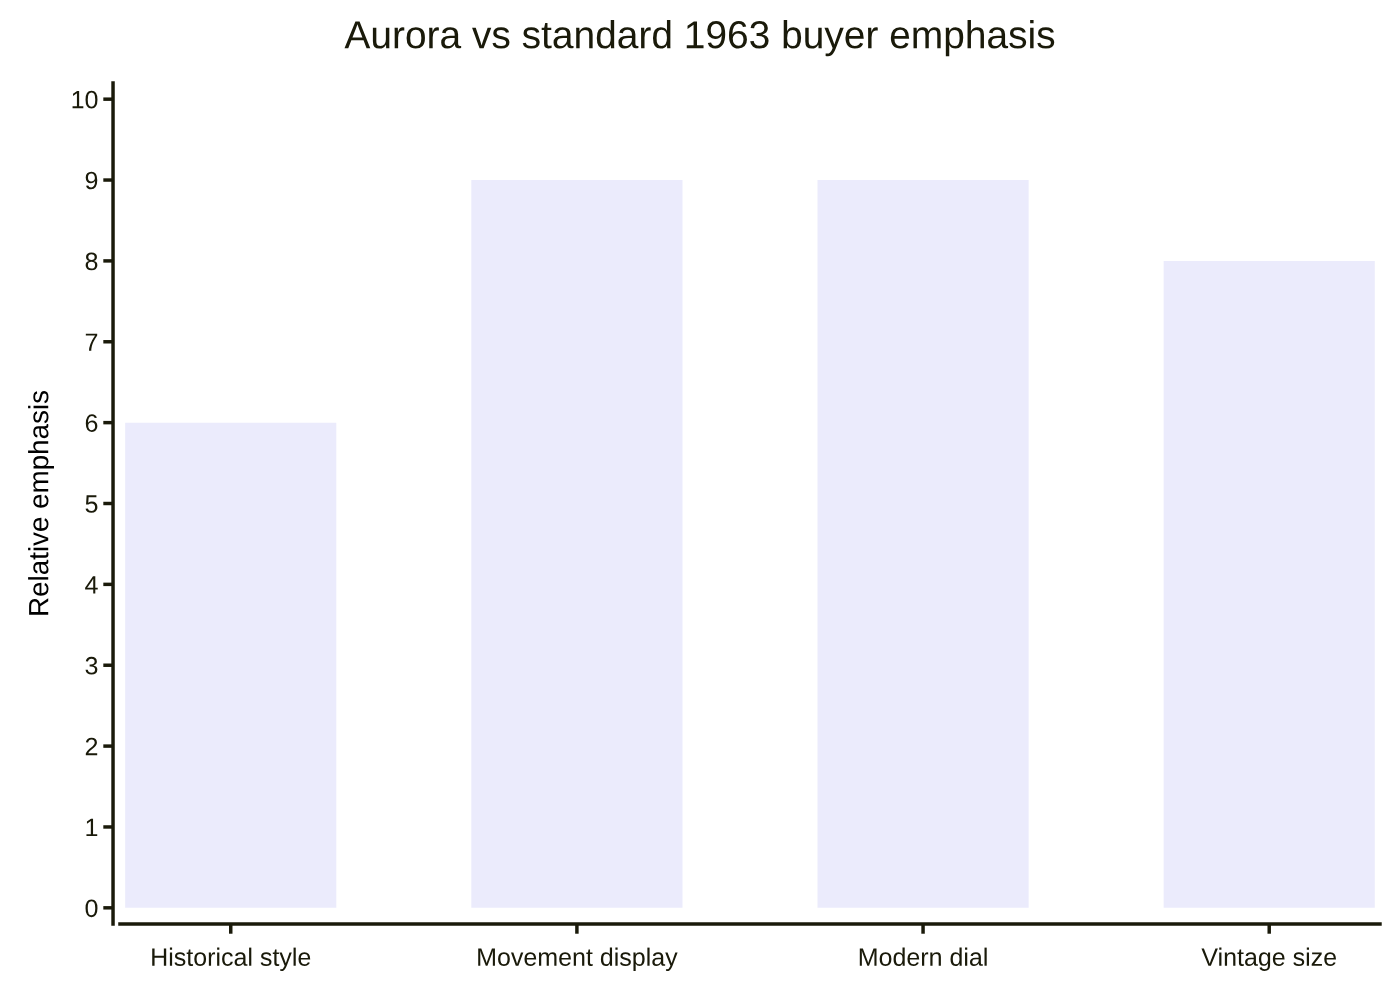 The height and width of the screenshot is (1000, 1400). I want to click on y-tick-label: 0, so click(91, 908).